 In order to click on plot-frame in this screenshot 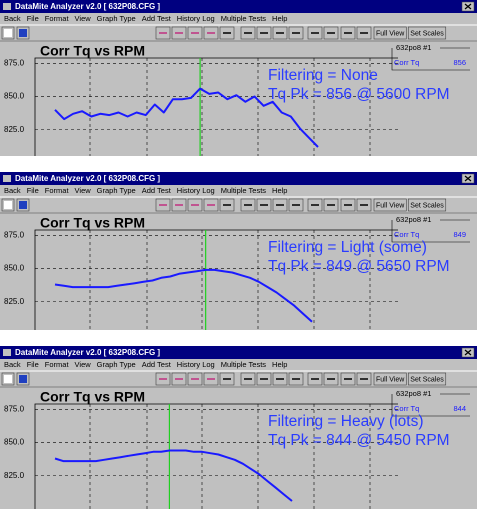, I will do `click(216, 106)`.